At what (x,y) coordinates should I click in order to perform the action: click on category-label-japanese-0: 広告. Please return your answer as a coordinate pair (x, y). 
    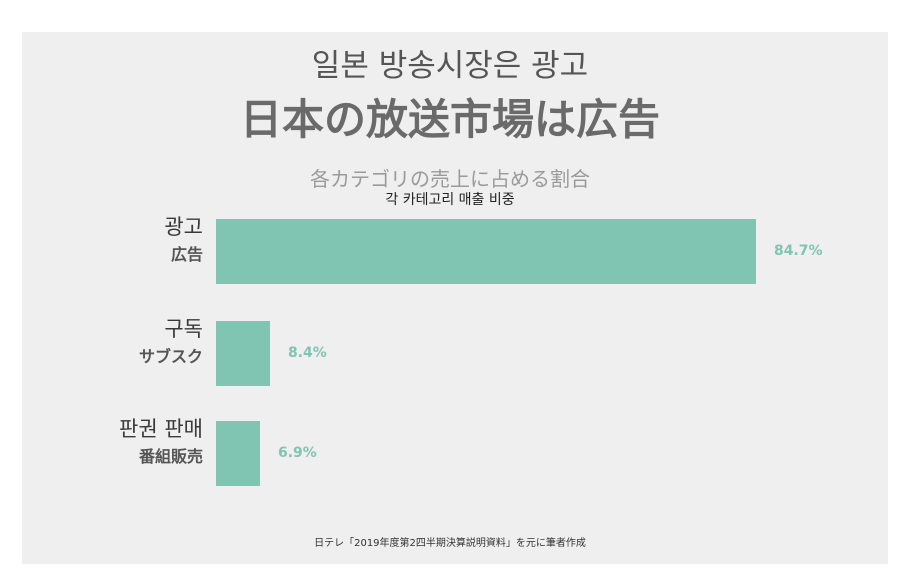
    Looking at the image, I should click on (186, 254).